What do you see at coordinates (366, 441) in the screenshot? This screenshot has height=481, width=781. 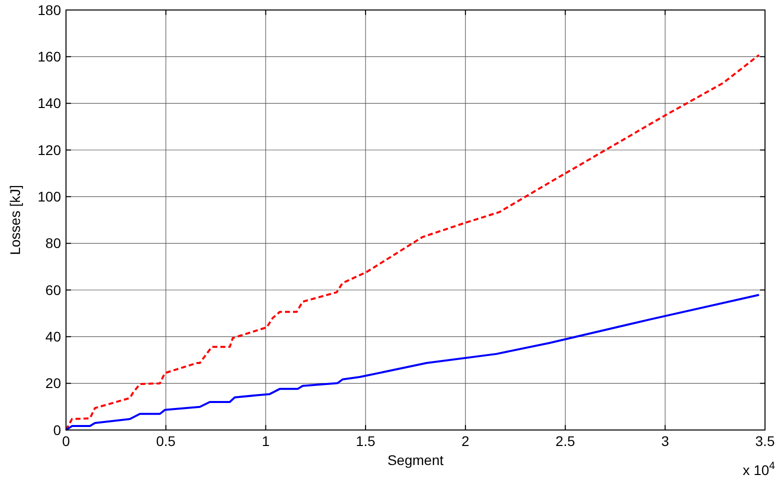 I see `x-tick-label: 1.5` at bounding box center [366, 441].